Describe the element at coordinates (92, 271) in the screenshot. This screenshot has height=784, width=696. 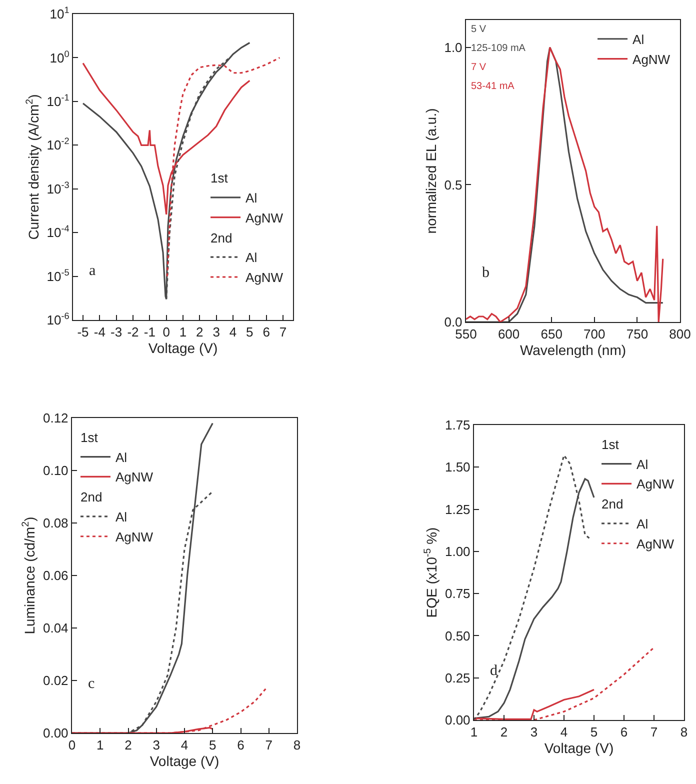
I see `annotation: a` at that location.